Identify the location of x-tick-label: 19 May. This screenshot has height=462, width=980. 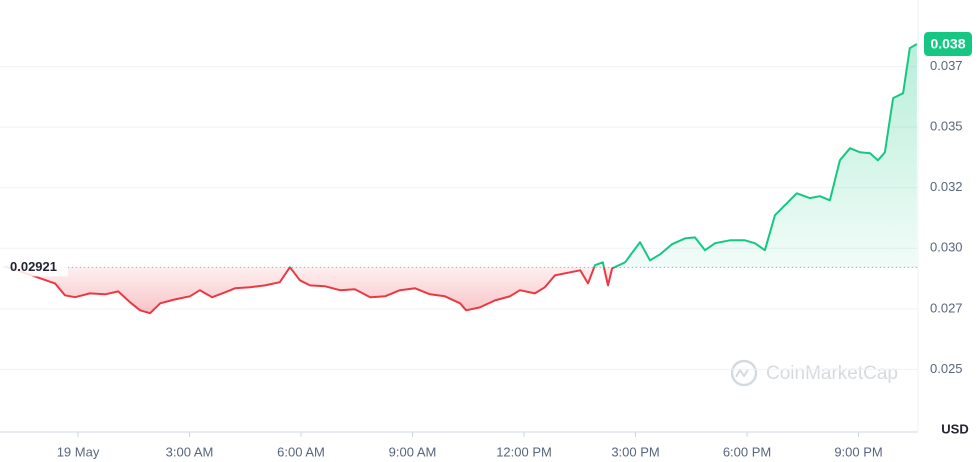
(78, 451).